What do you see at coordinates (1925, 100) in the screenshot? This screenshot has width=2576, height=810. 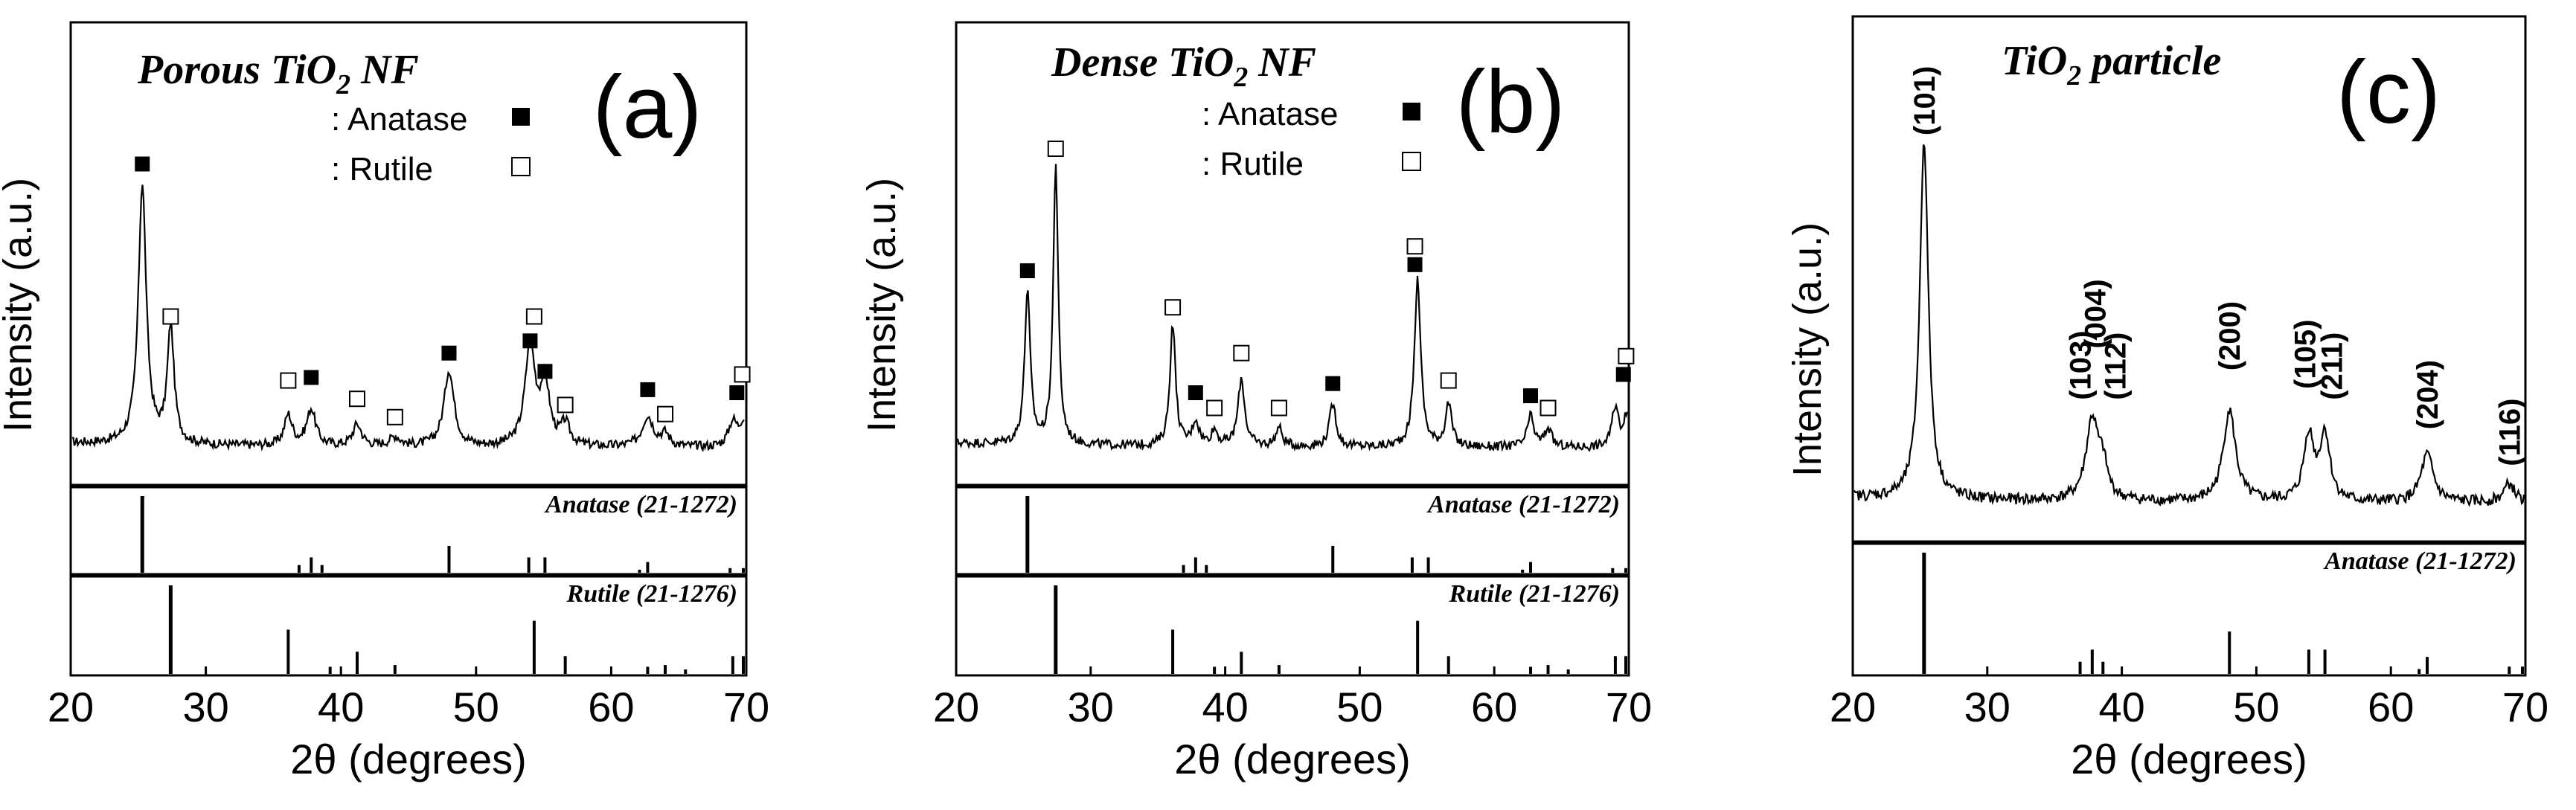 I see `hkl-label: (101)` at bounding box center [1925, 100].